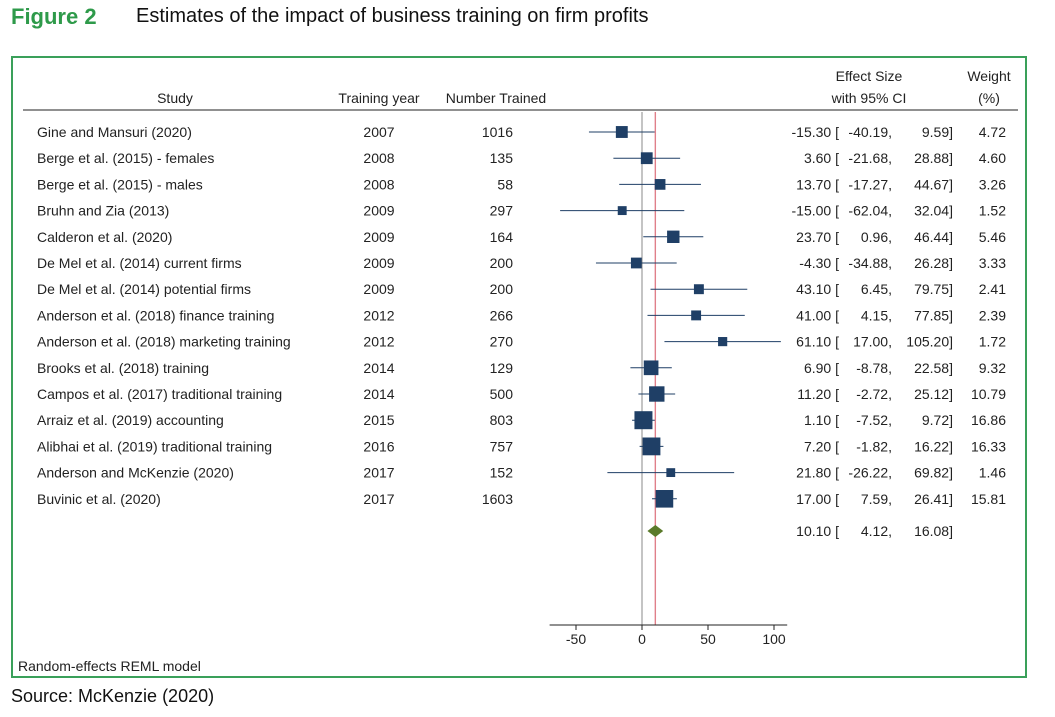  Describe the element at coordinates (988, 76) in the screenshot. I see `header-weight-line1: Weight` at that location.